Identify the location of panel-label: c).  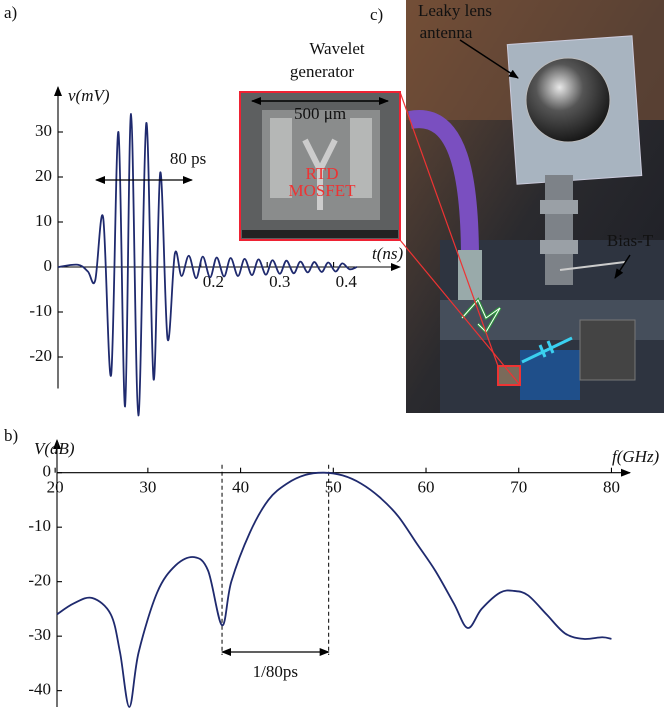
(376, 14).